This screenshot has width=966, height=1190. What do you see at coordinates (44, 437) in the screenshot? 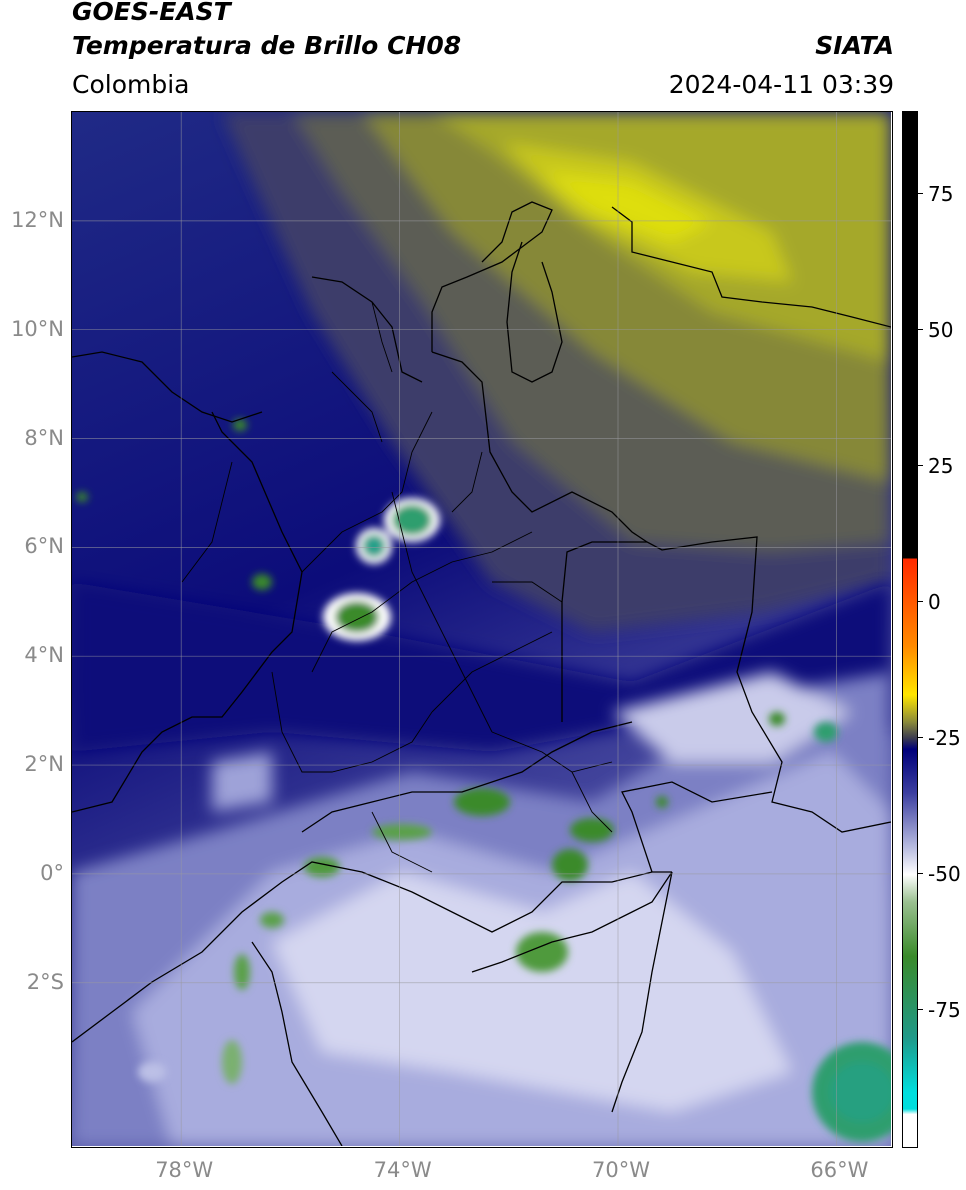
I see `latitude-tick-label: 8°N` at bounding box center [44, 437].